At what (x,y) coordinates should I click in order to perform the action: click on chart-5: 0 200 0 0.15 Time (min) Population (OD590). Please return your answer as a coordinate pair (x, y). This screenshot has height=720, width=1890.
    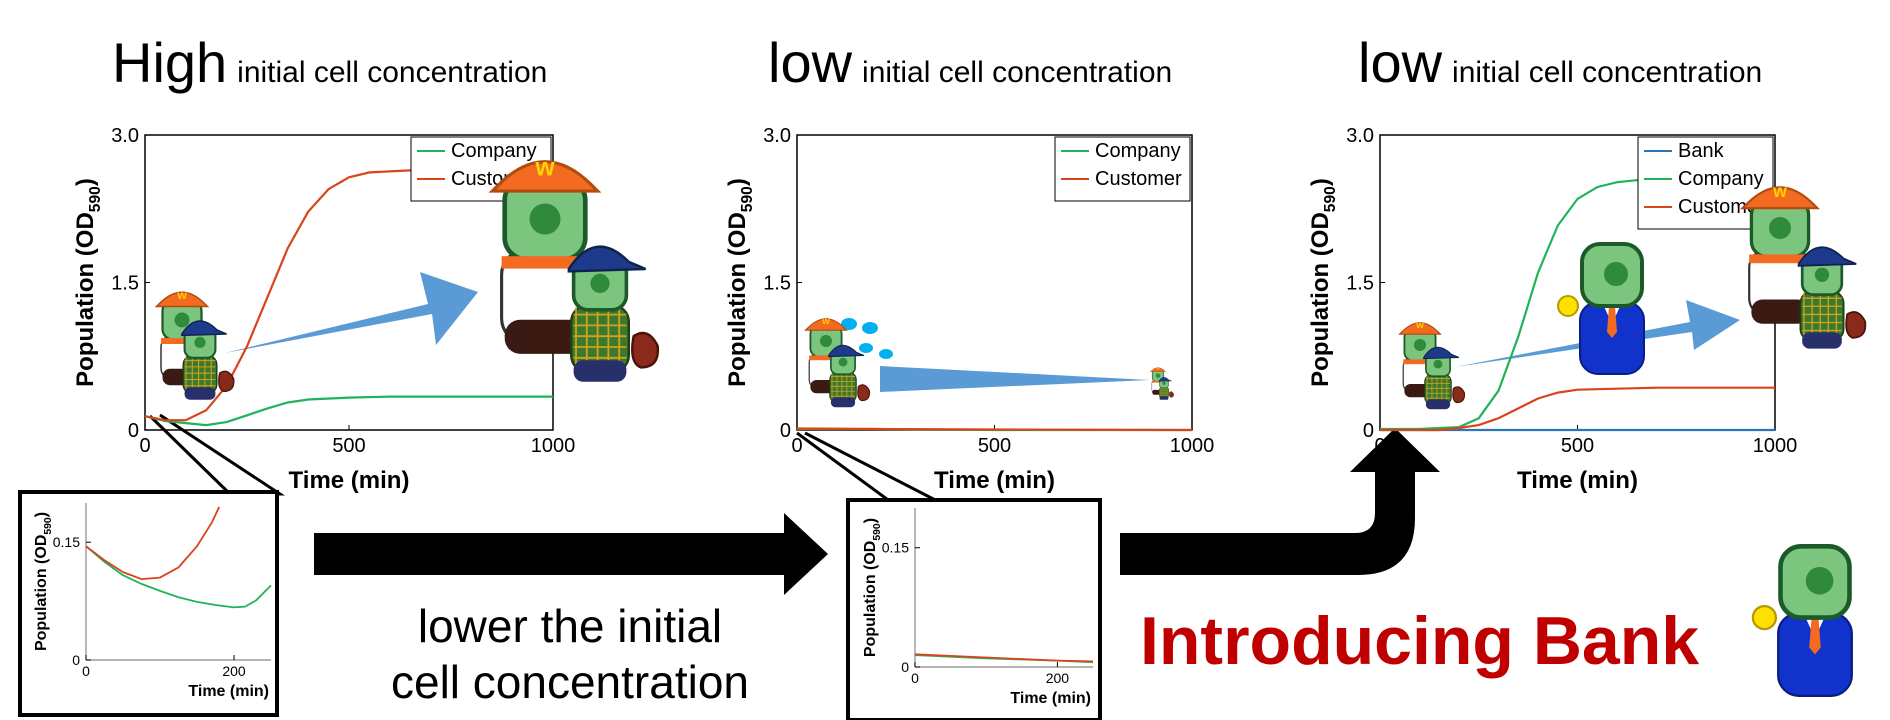
    Looking at the image, I should click on (974, 609).